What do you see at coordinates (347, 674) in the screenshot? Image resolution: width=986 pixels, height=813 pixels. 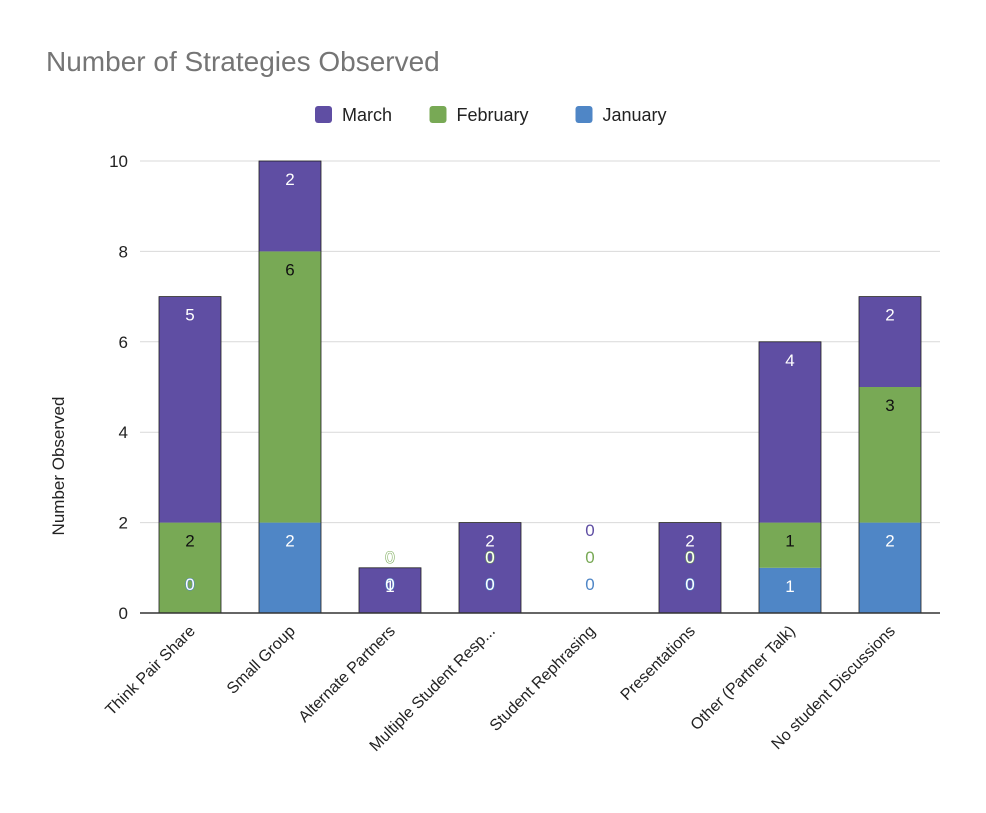 I see `x-axis-category-label: Alternate Partners` at bounding box center [347, 674].